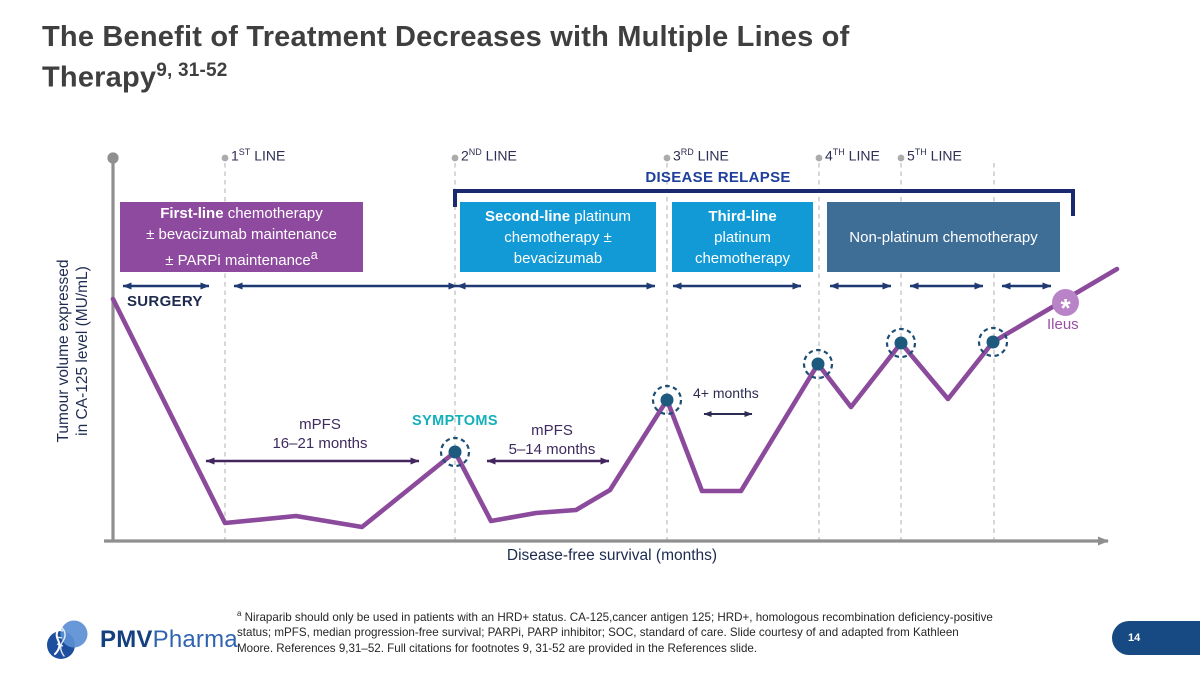 The height and width of the screenshot is (675, 1200). Describe the element at coordinates (135, 77) in the screenshot. I see `page-title-line2: Therapy9, 31-52` at that location.